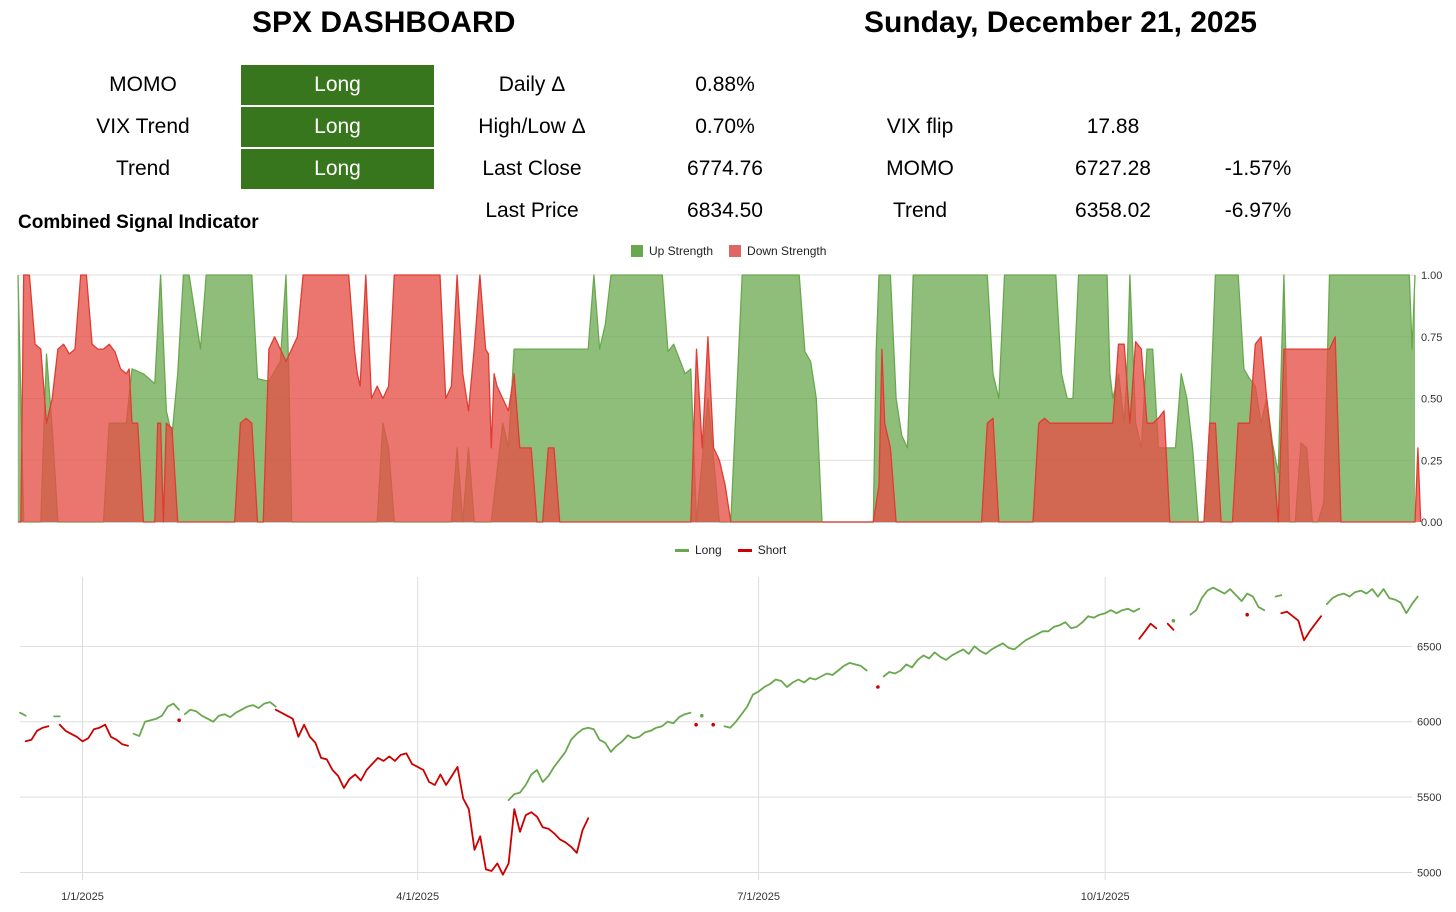  Describe the element at coordinates (337, 85) in the screenshot. I see `signal-value-momo: Long` at that location.